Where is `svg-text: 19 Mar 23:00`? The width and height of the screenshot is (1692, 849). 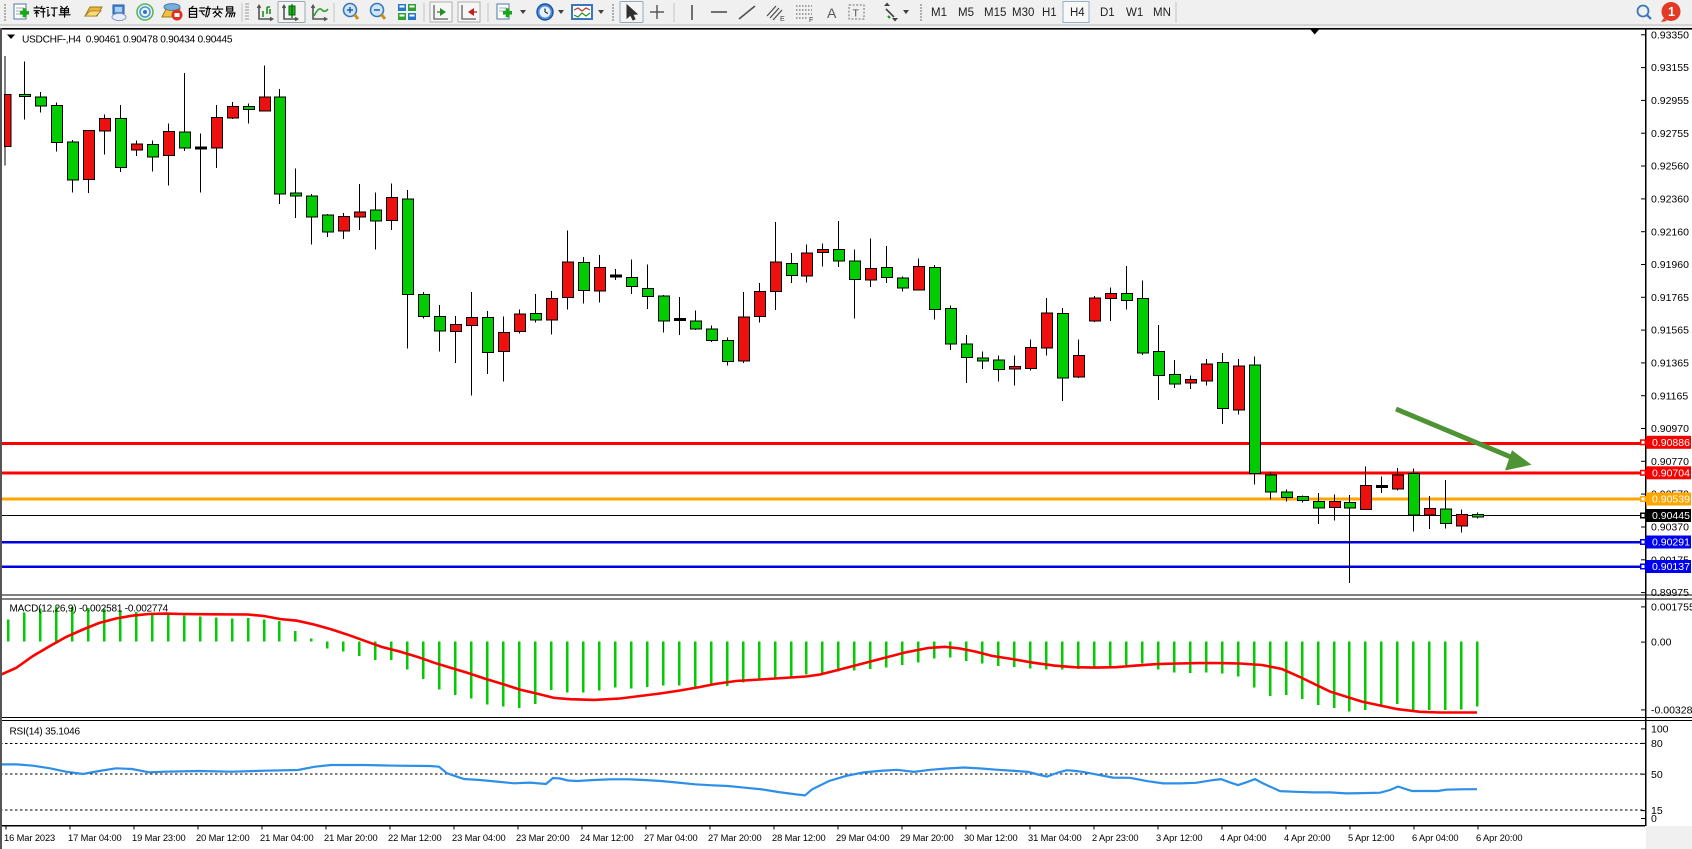 svg-text: 19 Mar 23:00 is located at coordinates (159, 838).